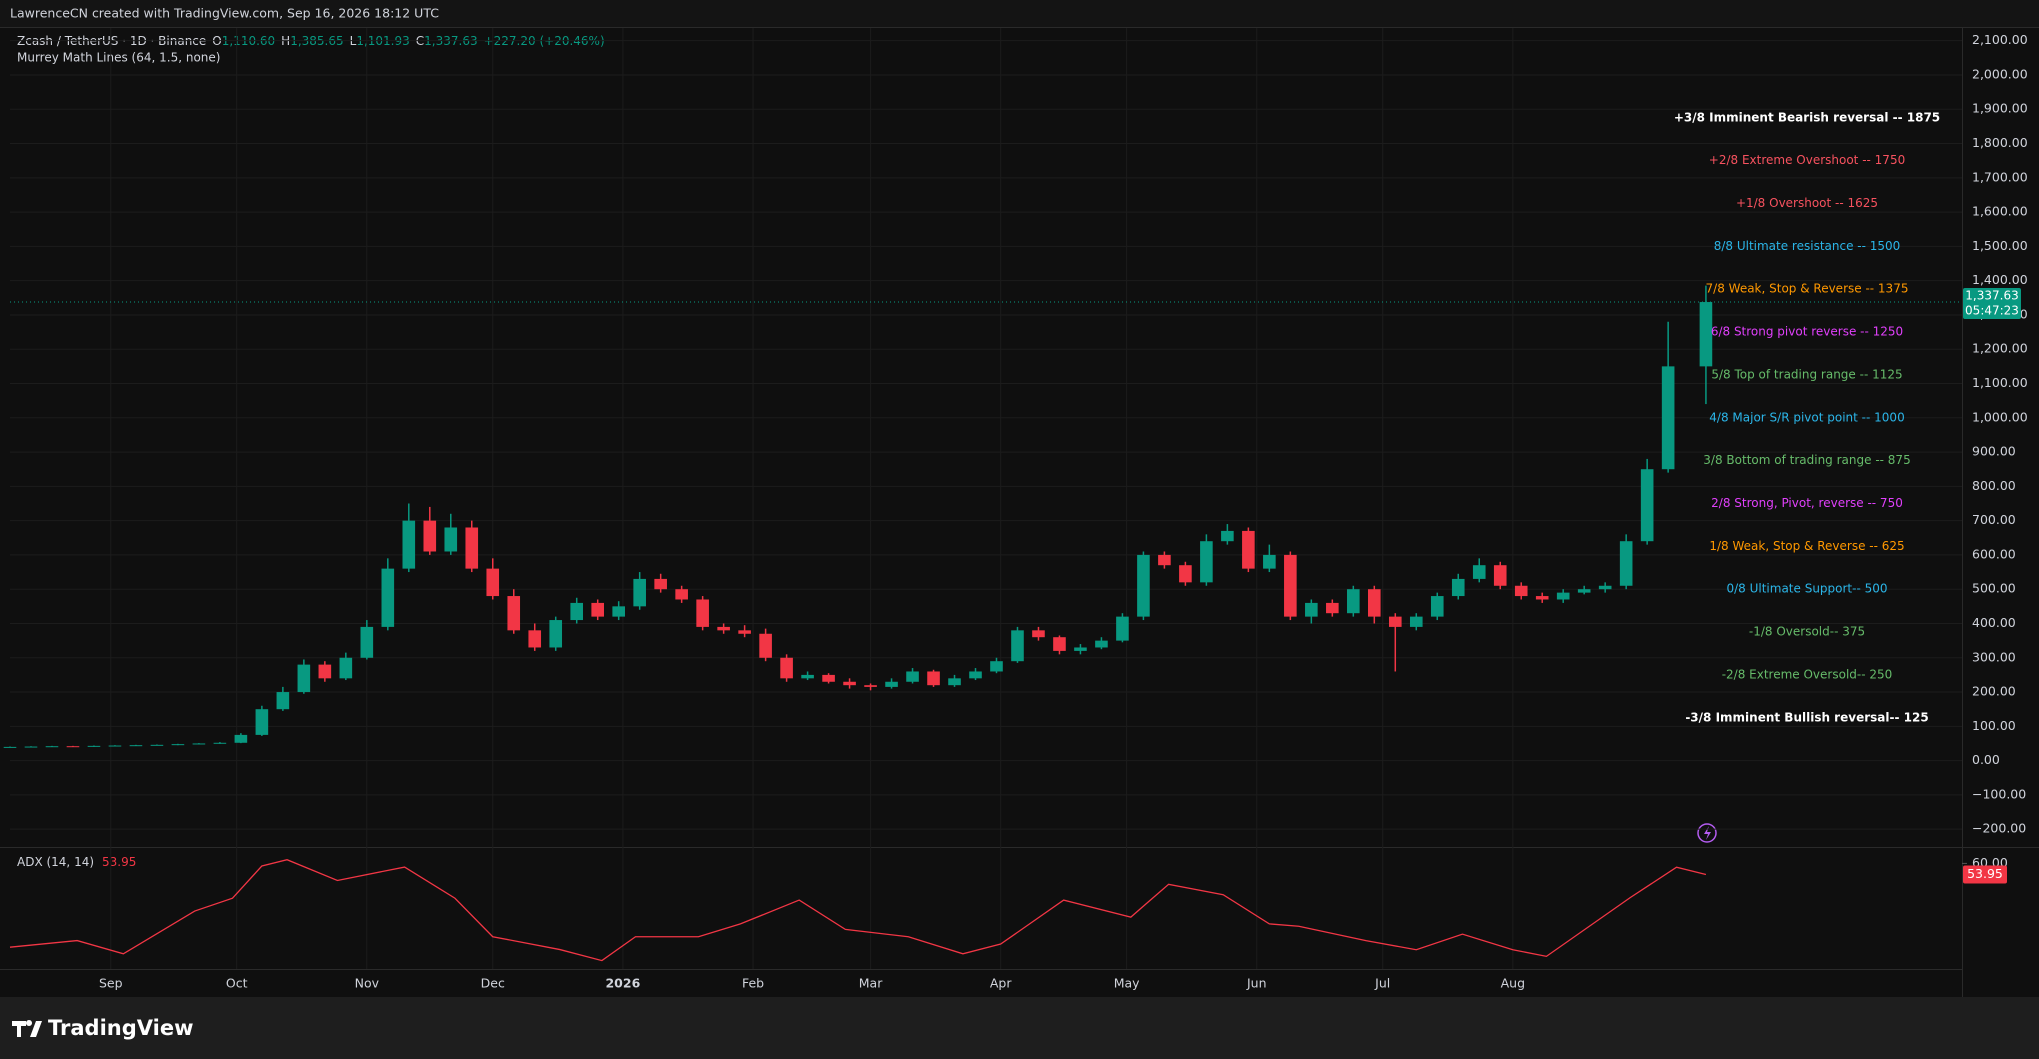  Describe the element at coordinates (2000, 142) in the screenshot. I see `y-tick-label: 1,800.00` at that location.